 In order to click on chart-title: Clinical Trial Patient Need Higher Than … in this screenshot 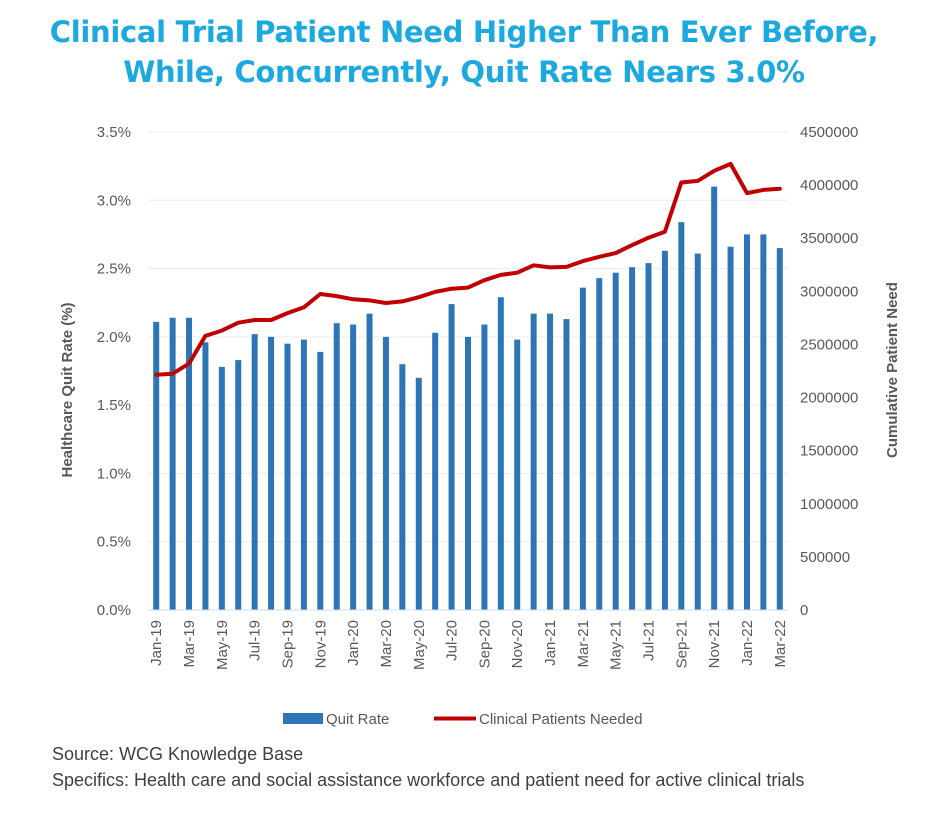, I will do `click(464, 52)`.